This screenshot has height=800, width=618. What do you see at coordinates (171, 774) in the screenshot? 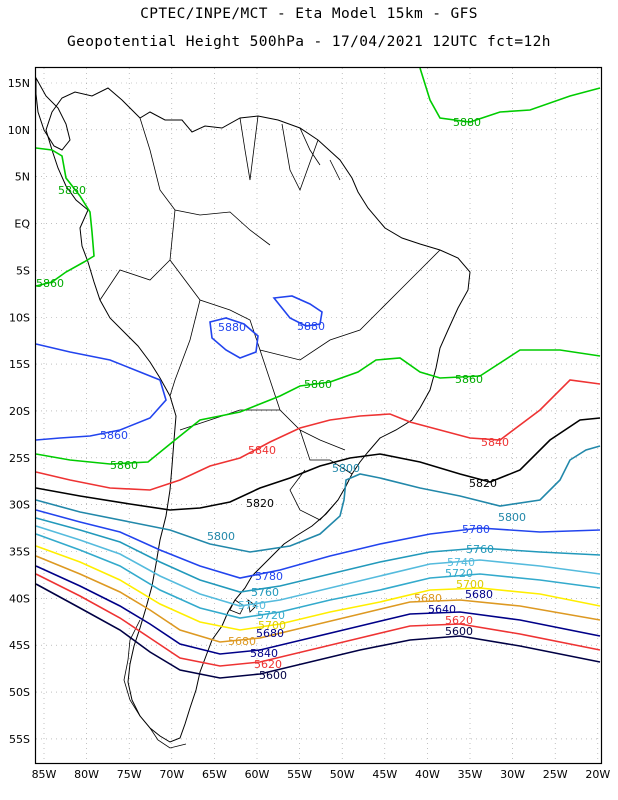
I see `longitude-label: 70W` at bounding box center [171, 774].